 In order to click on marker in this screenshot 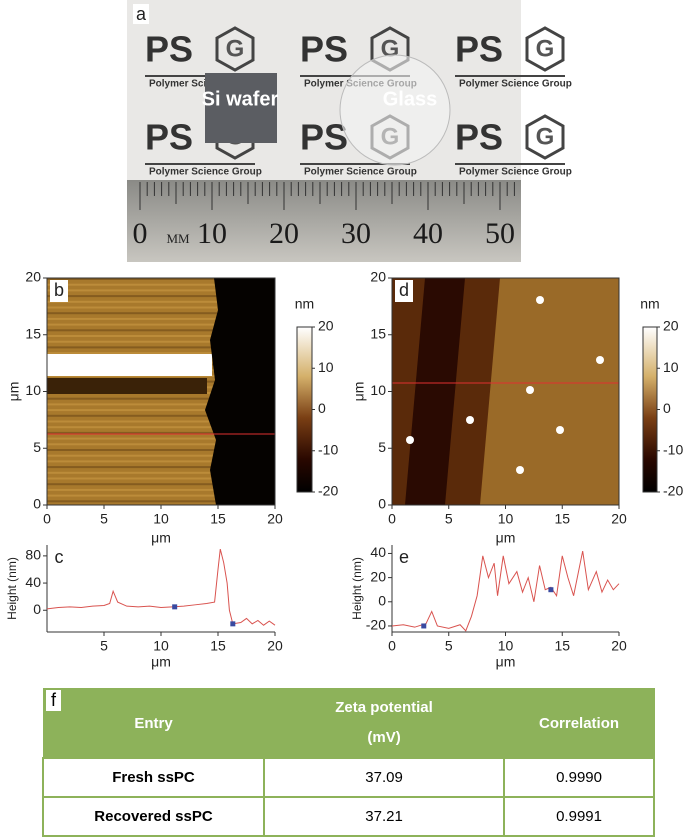, I will do `click(424, 626)`.